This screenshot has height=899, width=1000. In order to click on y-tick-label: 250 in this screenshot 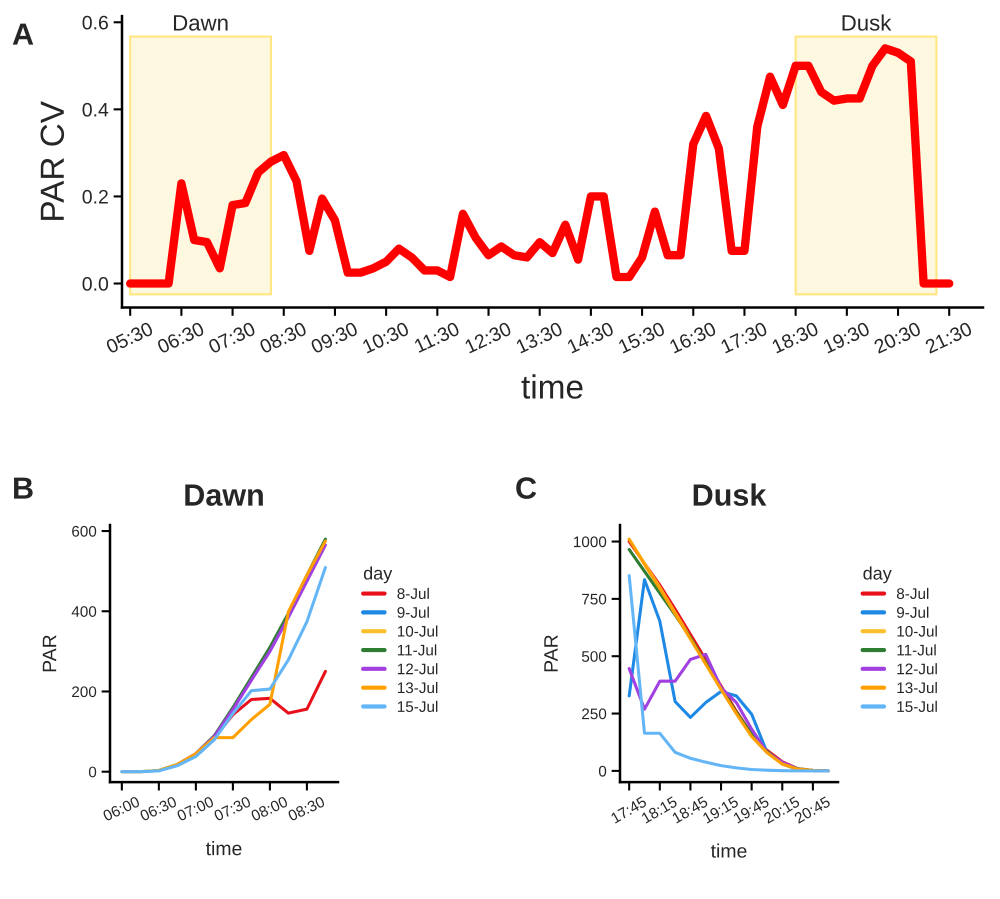, I will do `click(594, 714)`.